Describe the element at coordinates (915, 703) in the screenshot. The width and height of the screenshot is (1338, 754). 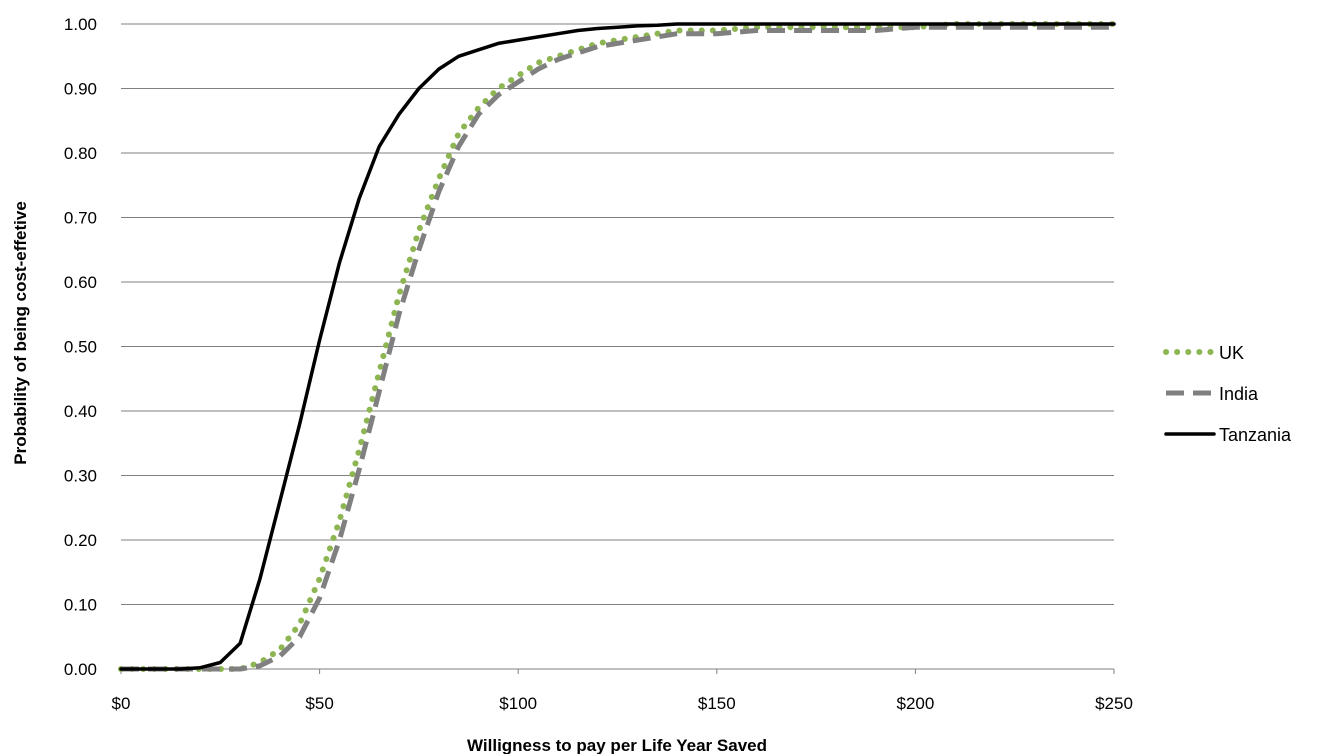
I see `x-tick-label: $200` at that location.